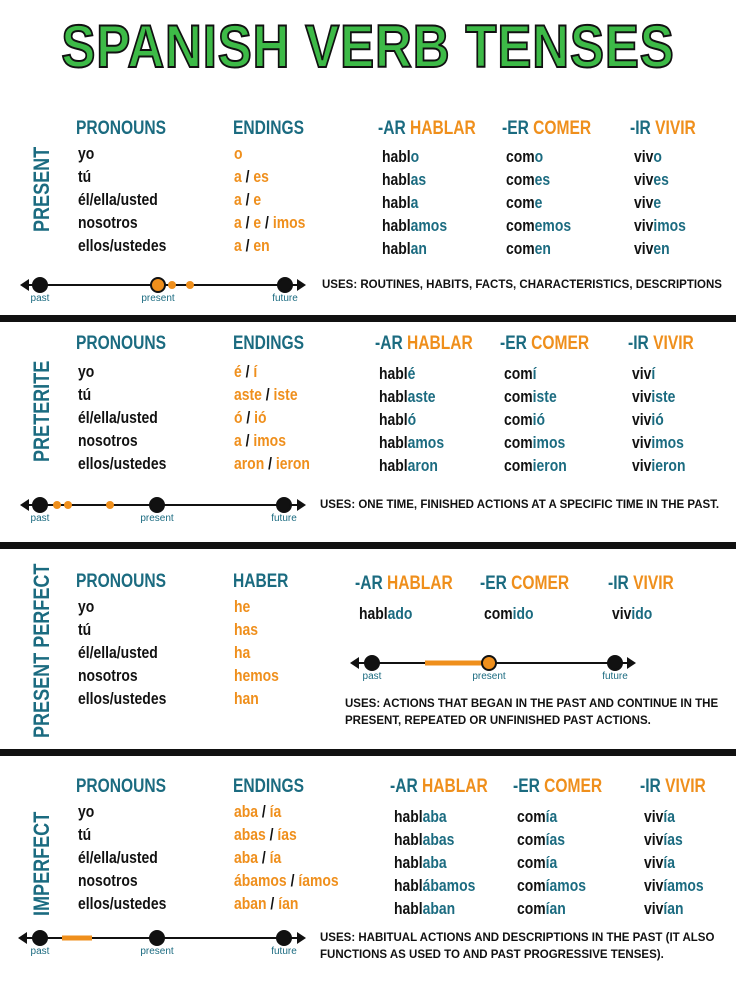 The width and height of the screenshot is (736, 981). What do you see at coordinates (540, 583) in the screenshot?
I see `verb-name: COMER` at bounding box center [540, 583].